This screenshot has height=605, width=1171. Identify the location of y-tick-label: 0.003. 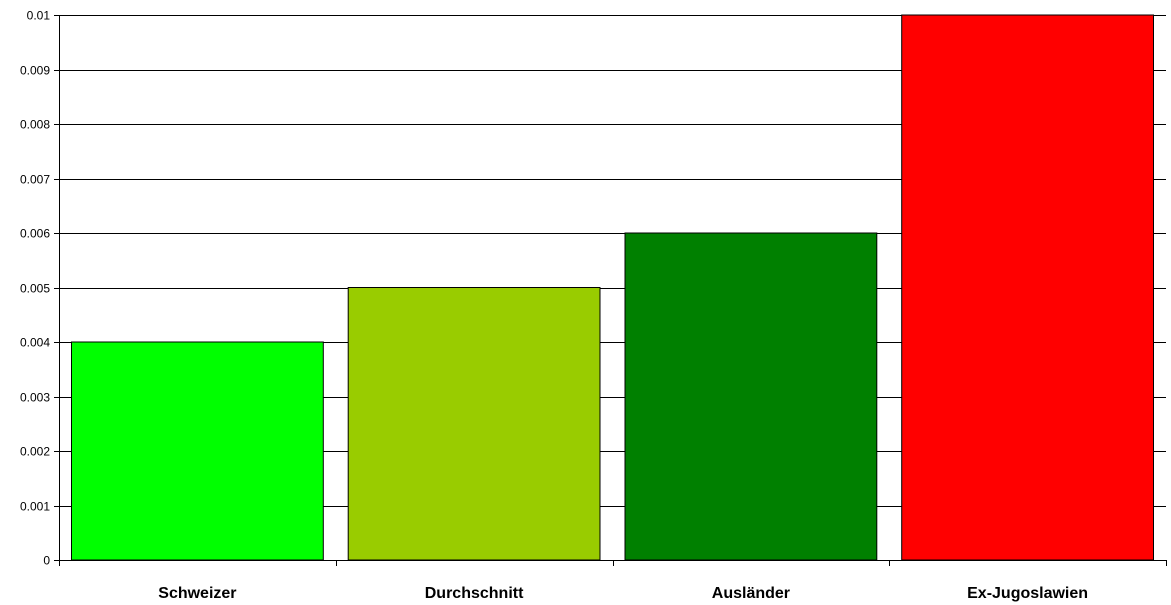
(35, 398).